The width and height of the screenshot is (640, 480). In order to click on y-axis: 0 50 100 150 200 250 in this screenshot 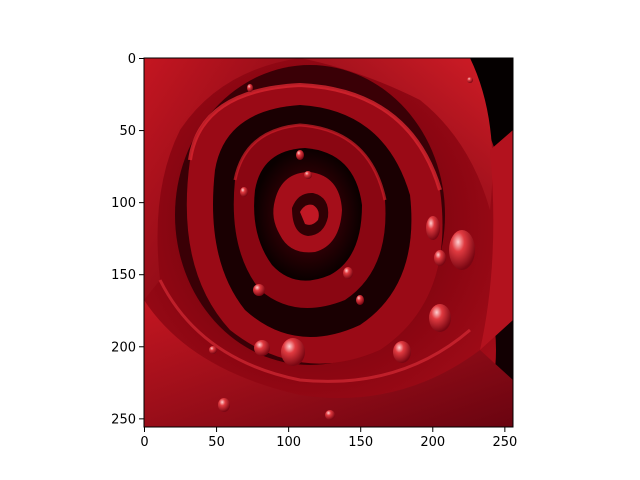, I will do `click(127, 239)`.